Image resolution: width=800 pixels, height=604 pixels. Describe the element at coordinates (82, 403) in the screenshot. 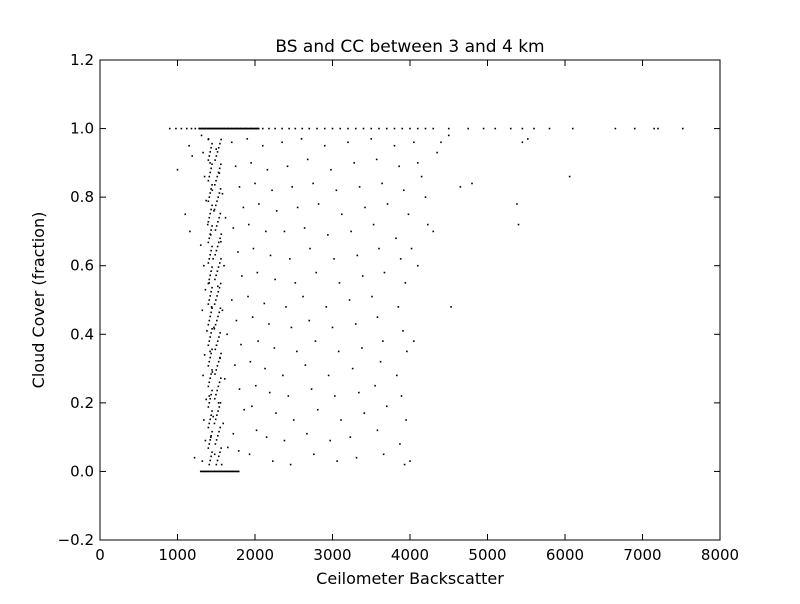

I see `y-tick-label: 0.2` at that location.